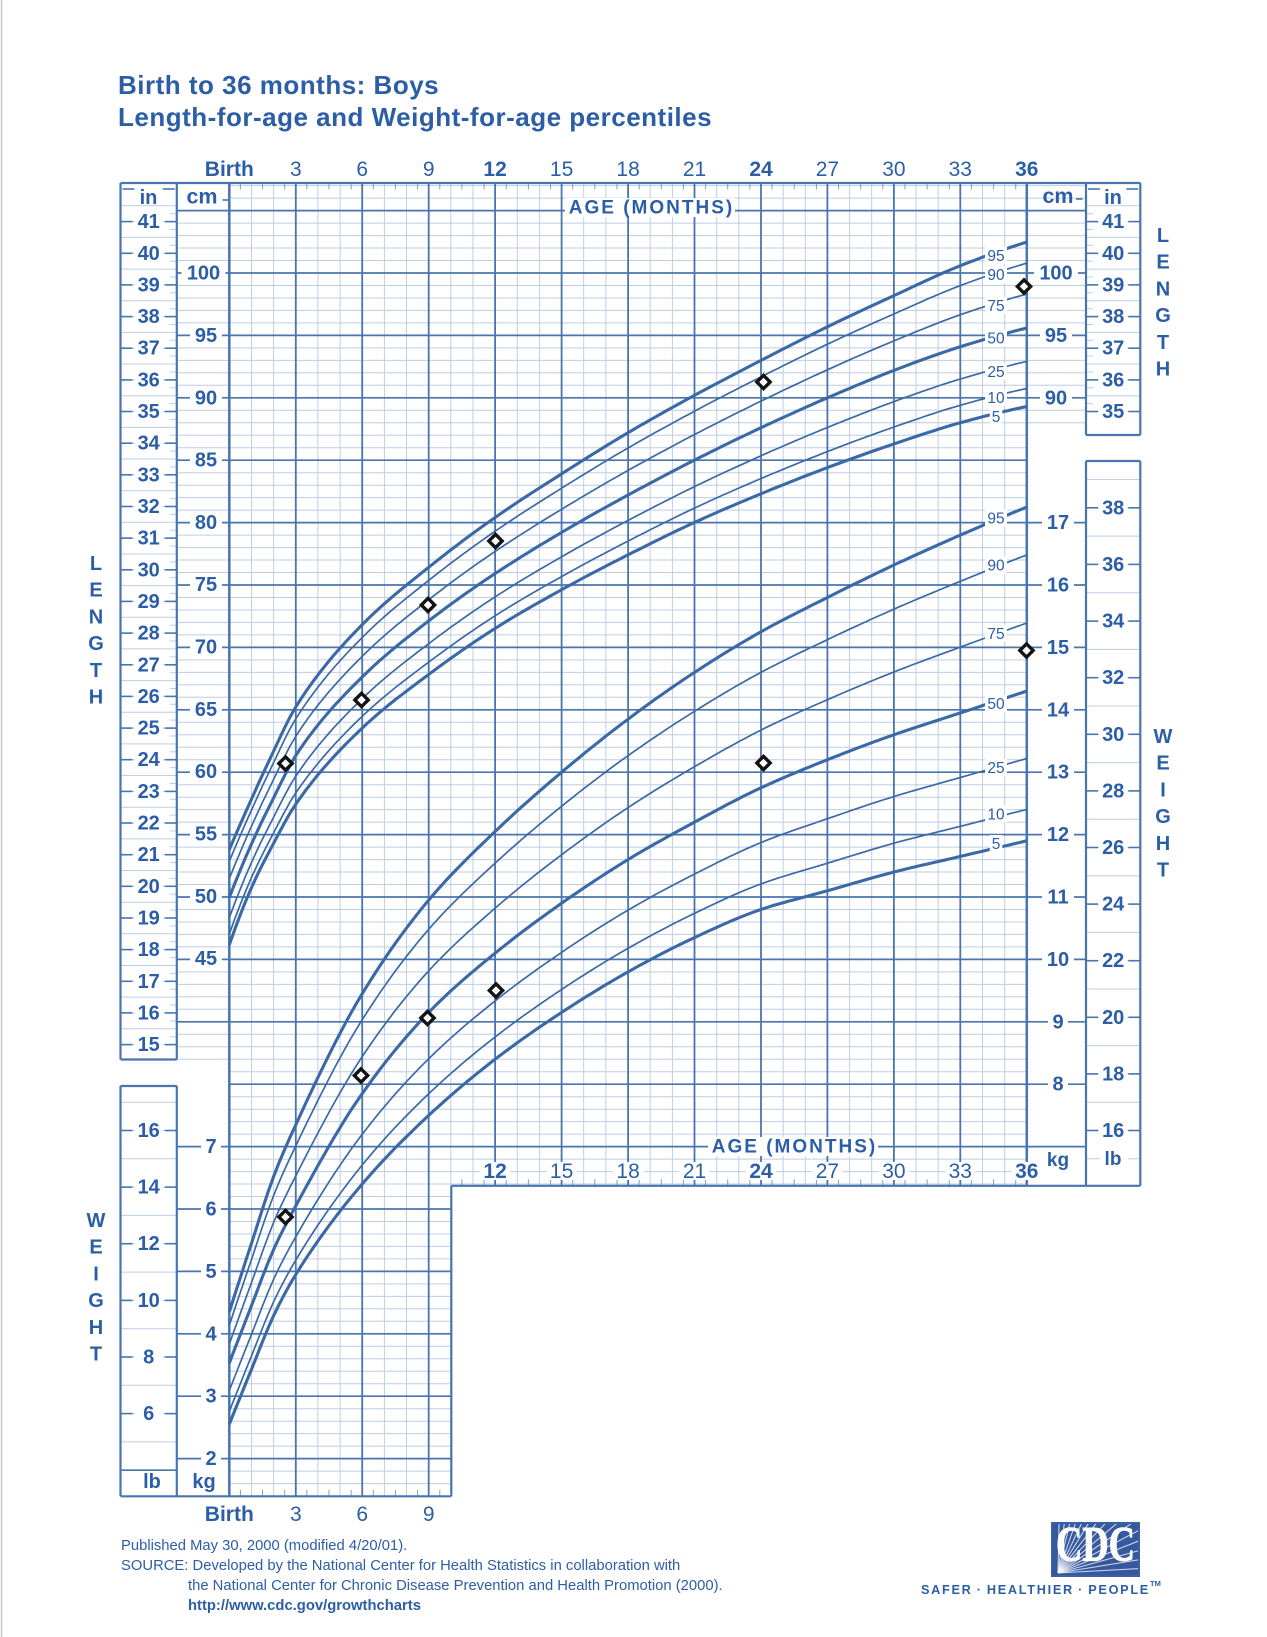 The image size is (1267, 1637). What do you see at coordinates (1058, 1160) in the screenshot?
I see `svg-text: kg` at bounding box center [1058, 1160].